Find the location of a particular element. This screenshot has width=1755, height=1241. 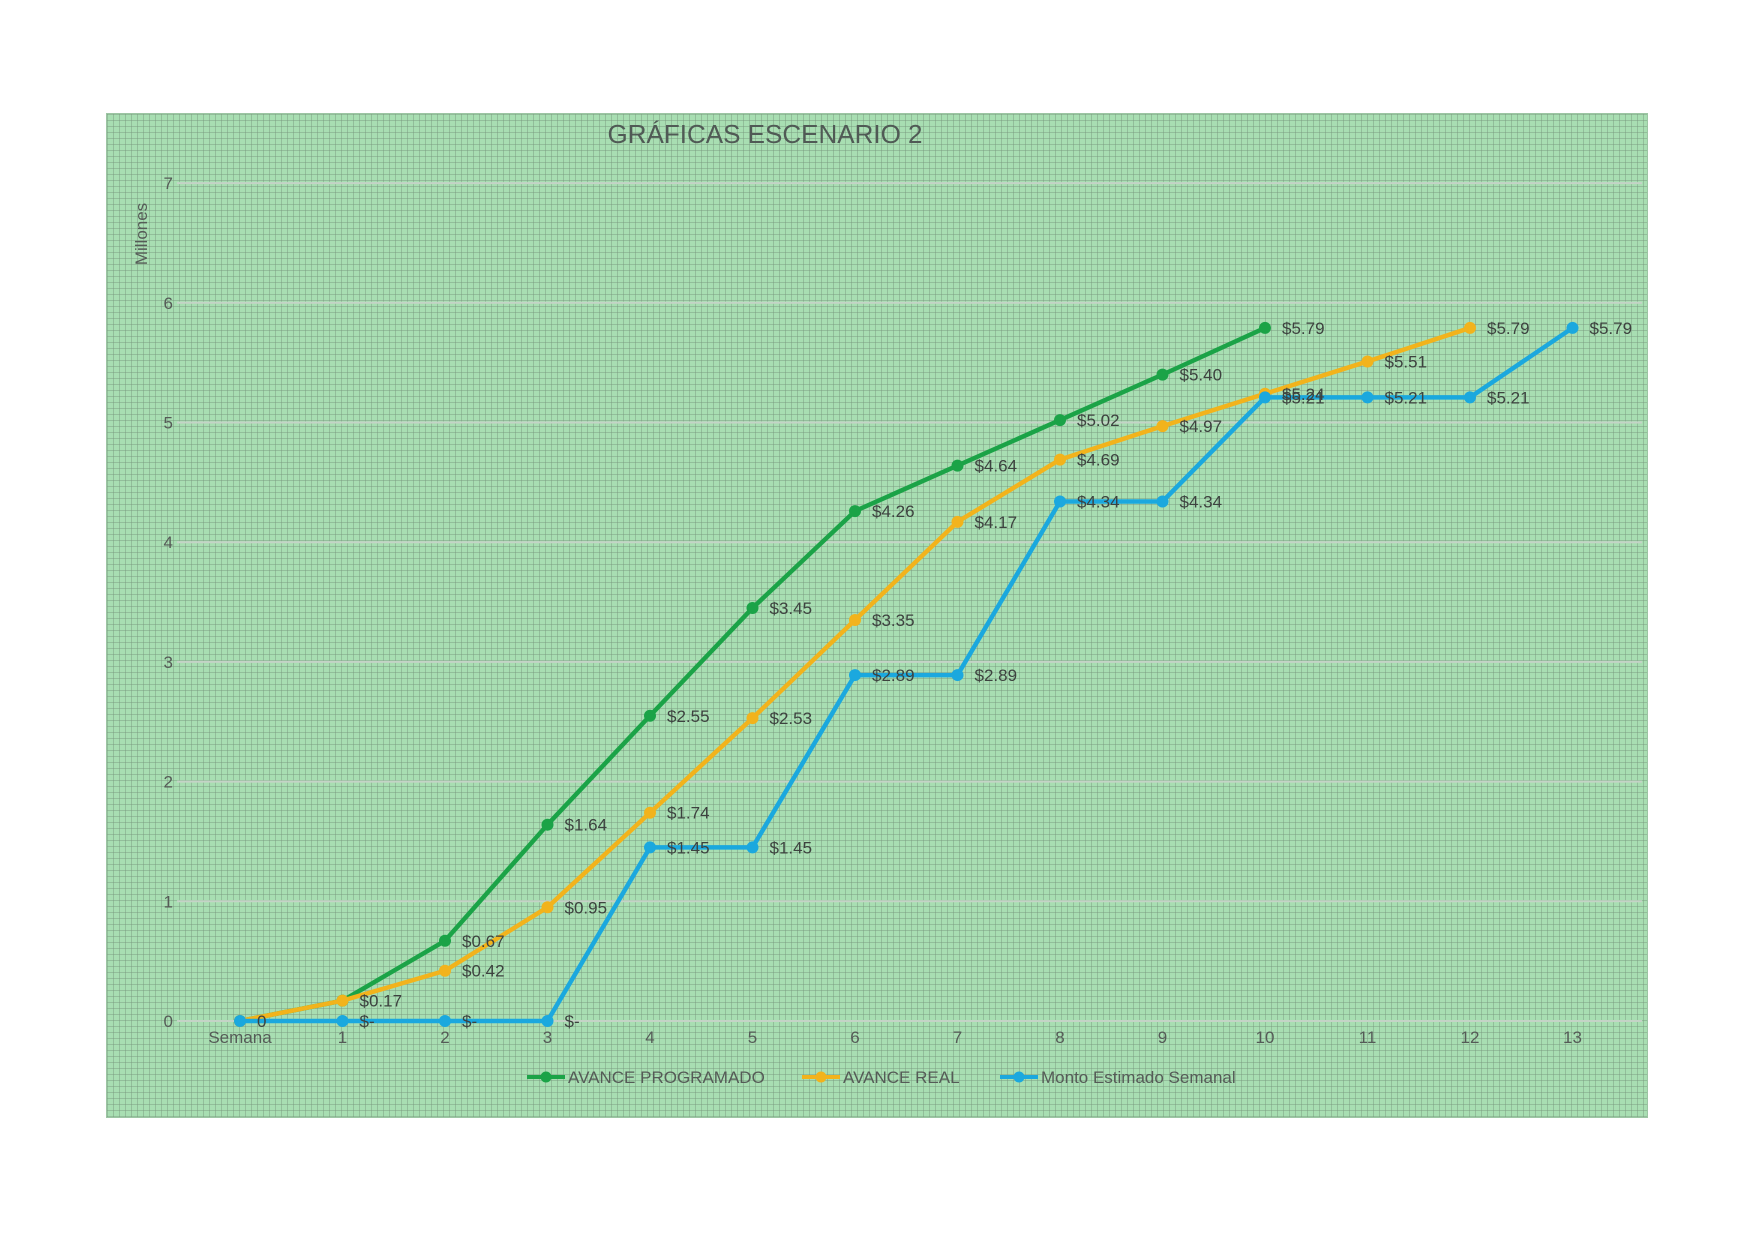

x-tick-label: 8 is located at coordinates (1059, 1037).